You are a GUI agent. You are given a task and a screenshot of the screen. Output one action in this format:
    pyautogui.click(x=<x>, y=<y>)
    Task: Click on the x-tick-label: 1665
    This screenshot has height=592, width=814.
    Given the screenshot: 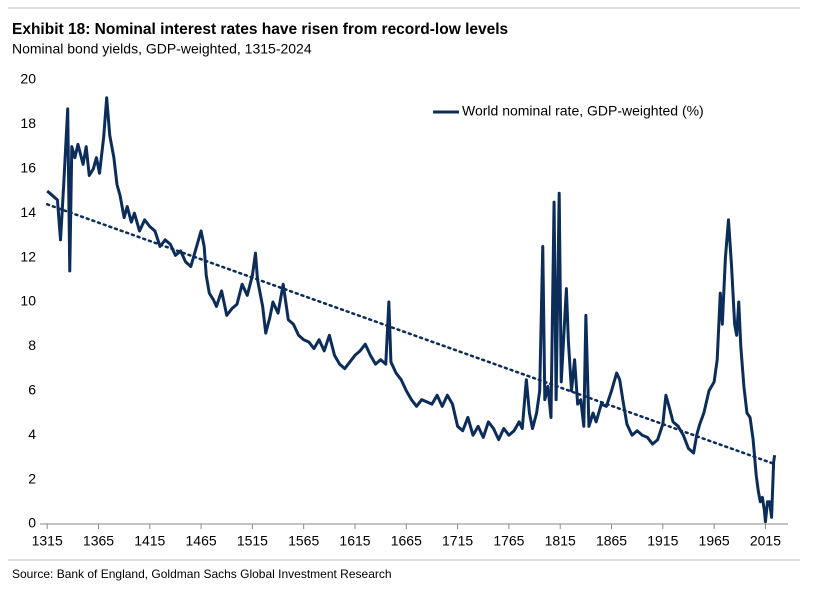 What is the action you would take?
    pyautogui.click(x=406, y=541)
    